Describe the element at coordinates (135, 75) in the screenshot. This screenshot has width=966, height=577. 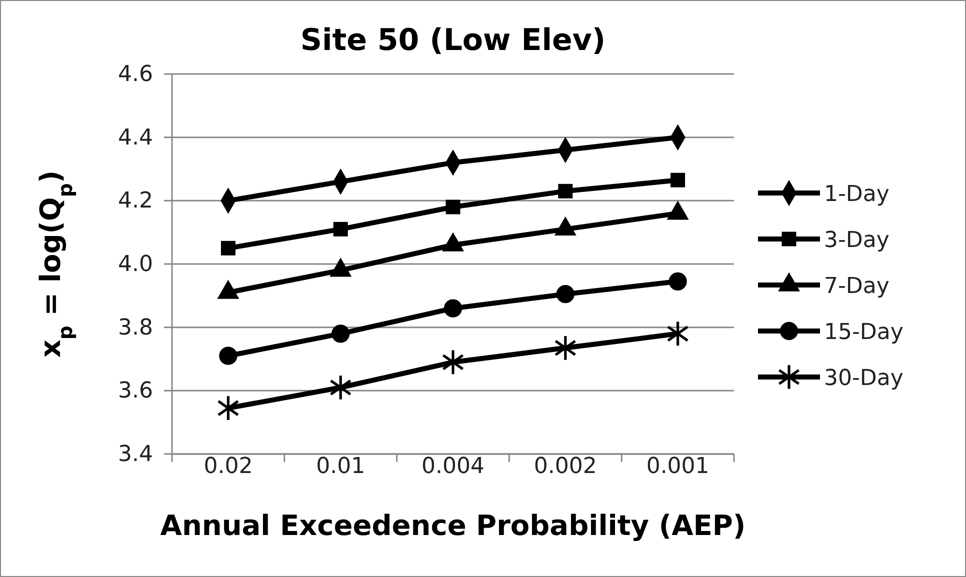
I see `y-tick-label: 4.6` at that location.